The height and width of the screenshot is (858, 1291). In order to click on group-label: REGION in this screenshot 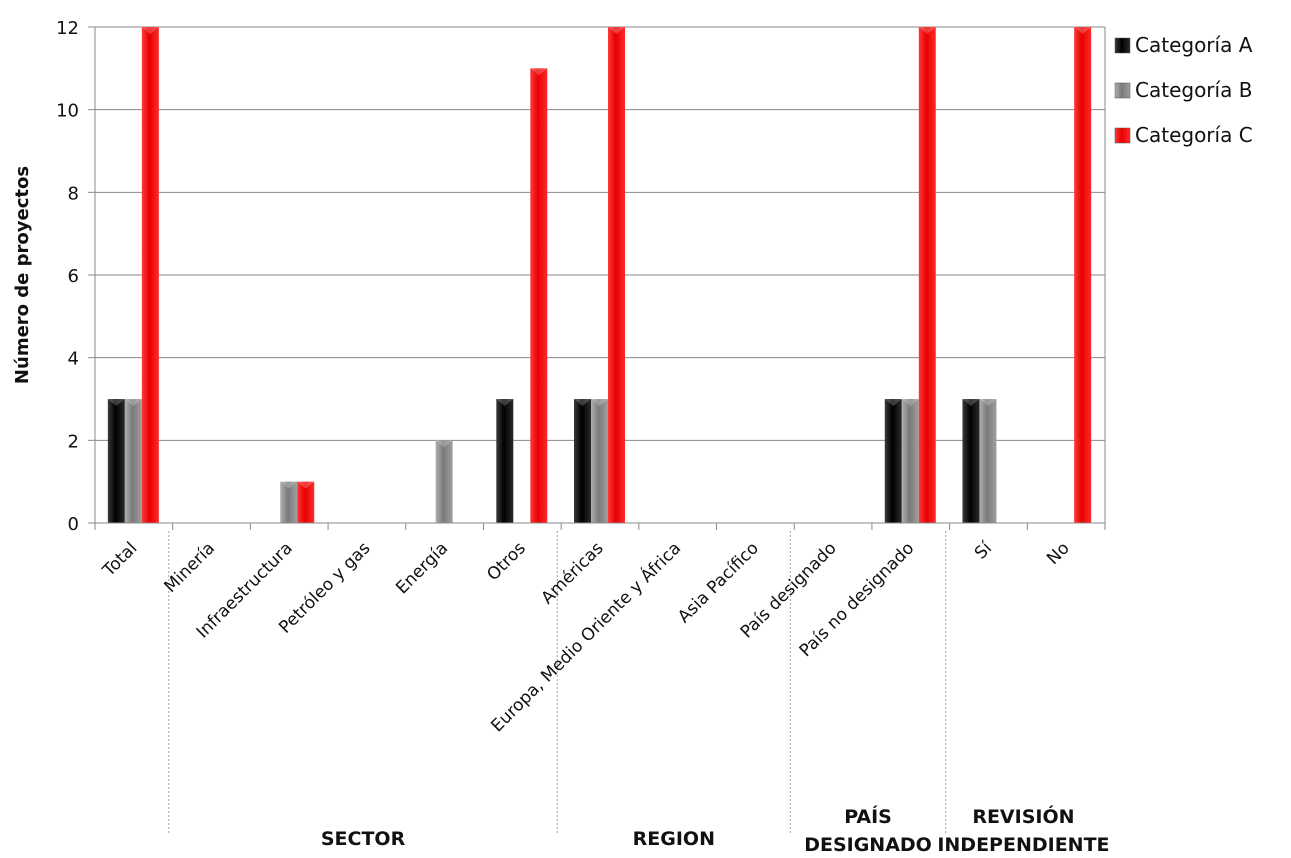, I will do `click(674, 839)`.